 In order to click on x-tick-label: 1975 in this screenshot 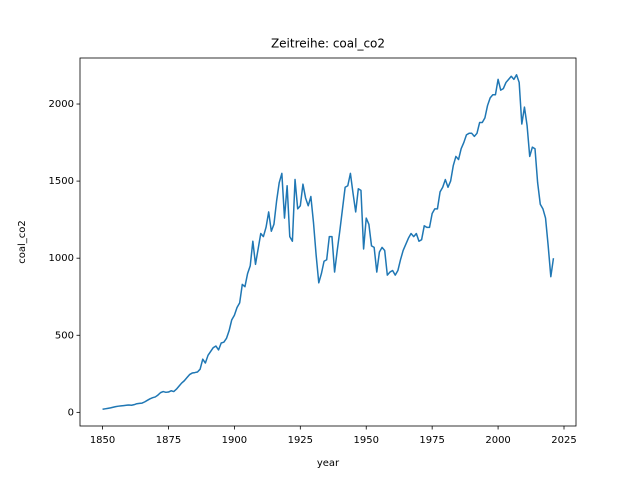, I will do `click(431, 440)`.